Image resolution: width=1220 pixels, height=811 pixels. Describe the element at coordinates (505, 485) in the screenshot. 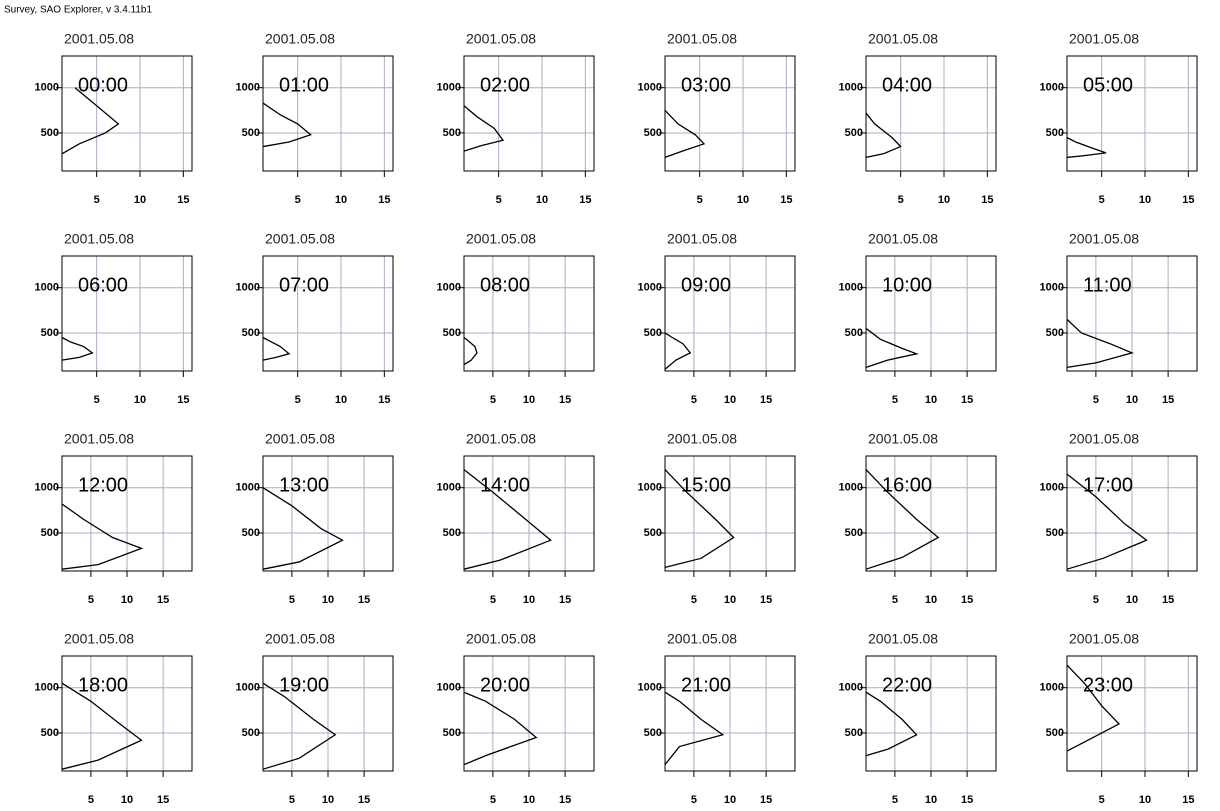

I see `panel-time: 14:00` at that location.